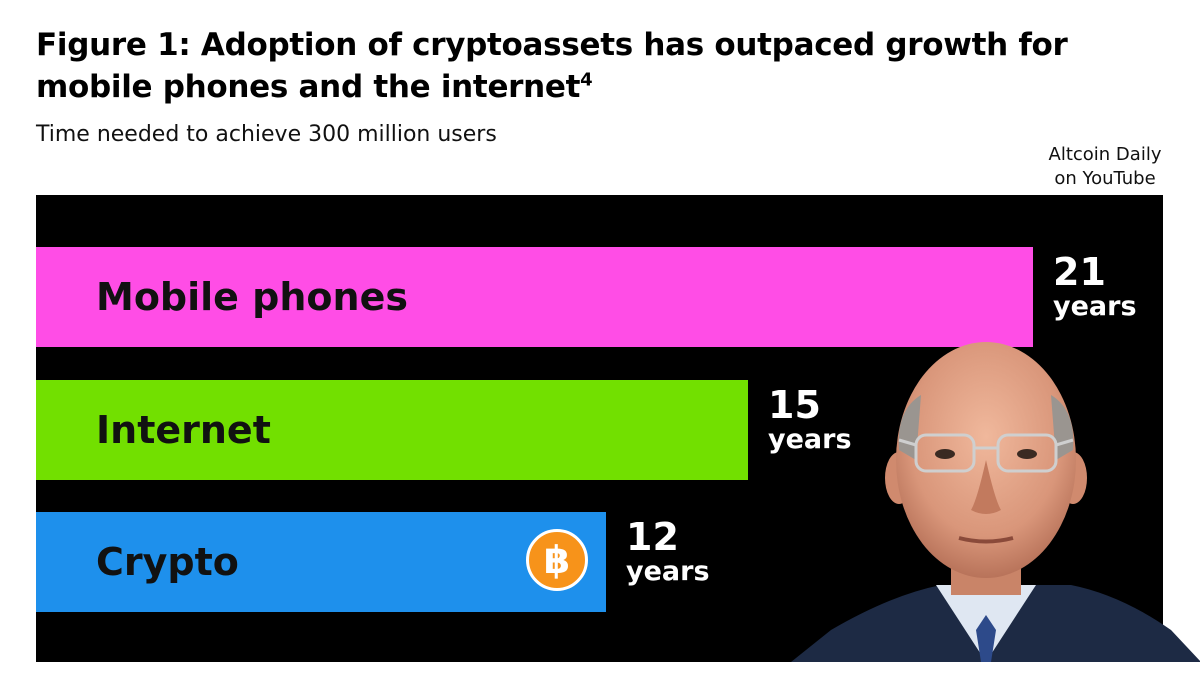 The height and width of the screenshot is (685, 1200). I want to click on value-unit-mobile-phones: years, so click(1095, 306).